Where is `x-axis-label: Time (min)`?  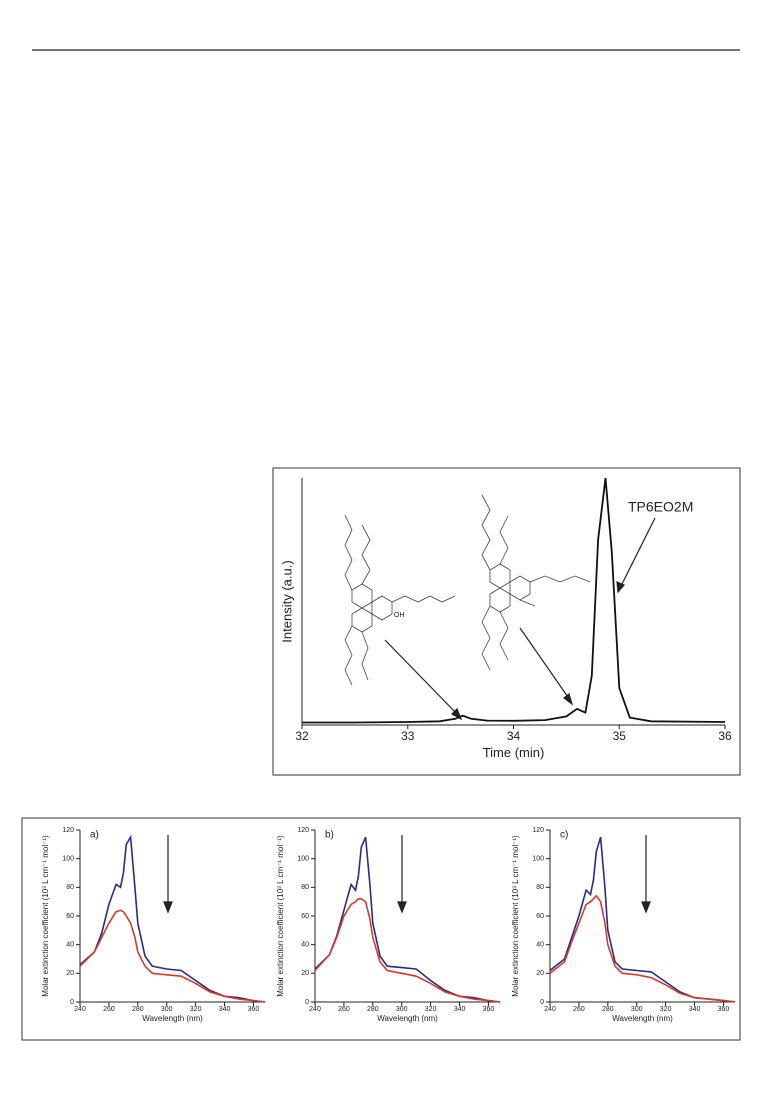 x-axis-label: Time (min) is located at coordinates (514, 752).